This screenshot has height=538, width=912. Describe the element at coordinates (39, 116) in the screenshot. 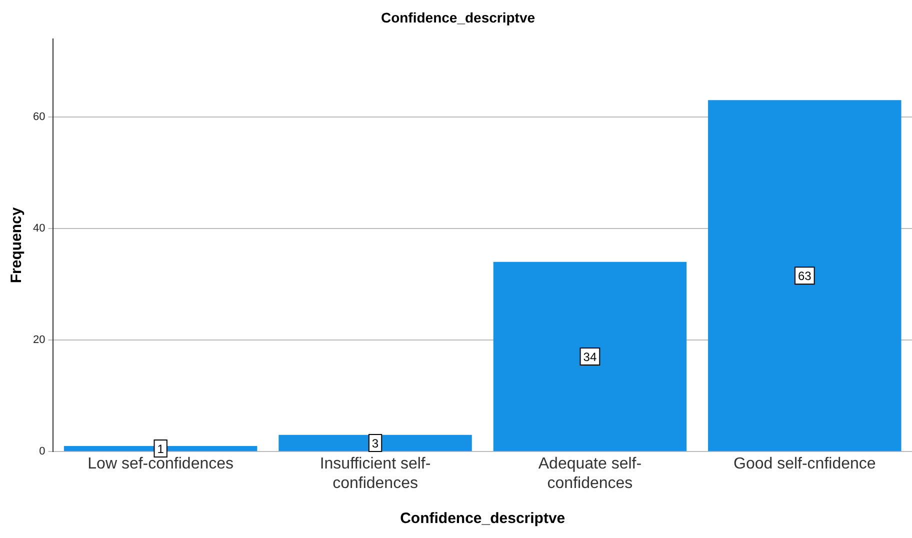

I see `y-tick-label: 60` at that location.